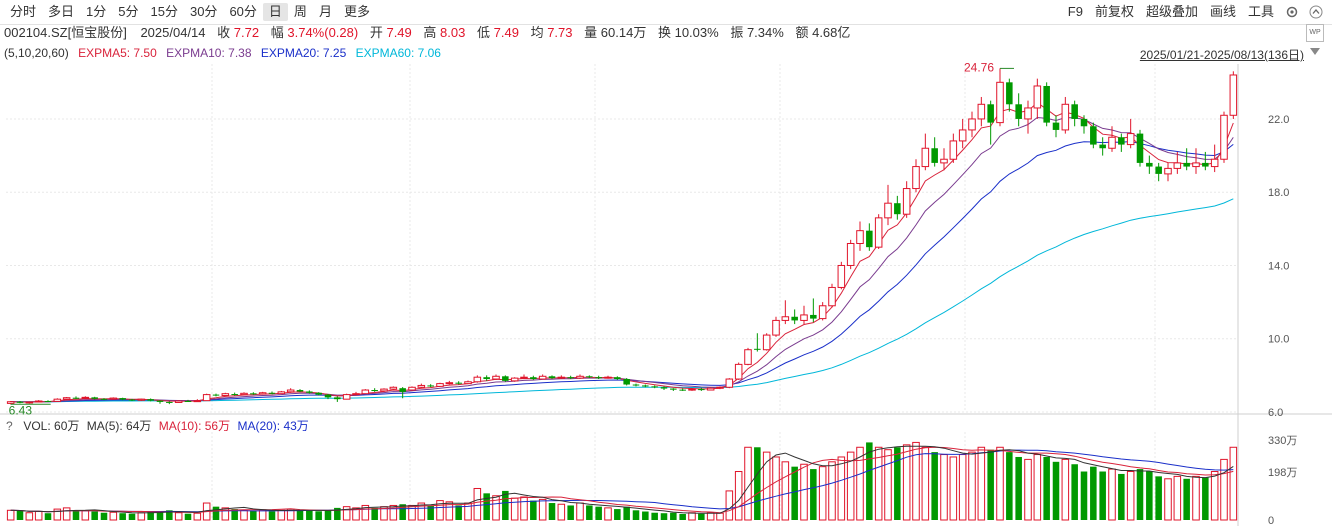 The image size is (1332, 526). I want to click on draw-button: 画线, so click(1222, 11).